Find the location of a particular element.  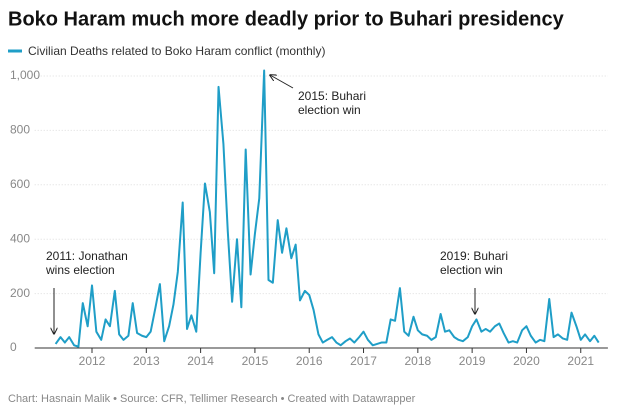

annotation: 2015: Buhari is located at coordinates (332, 96).